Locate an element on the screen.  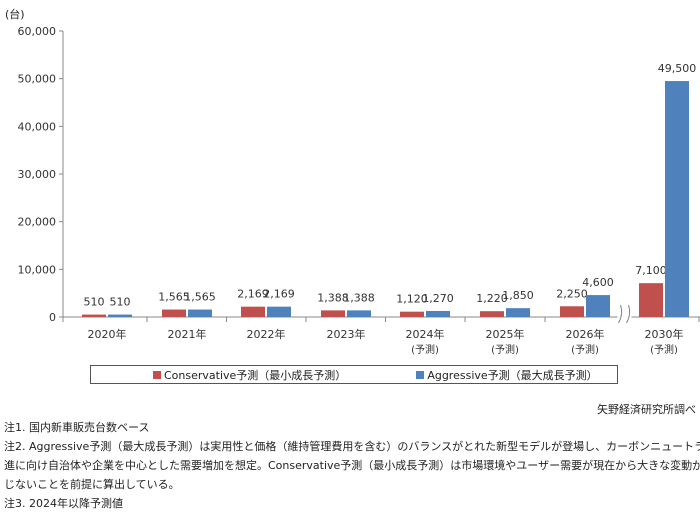
data-label: 1,270 is located at coordinates (438, 298).